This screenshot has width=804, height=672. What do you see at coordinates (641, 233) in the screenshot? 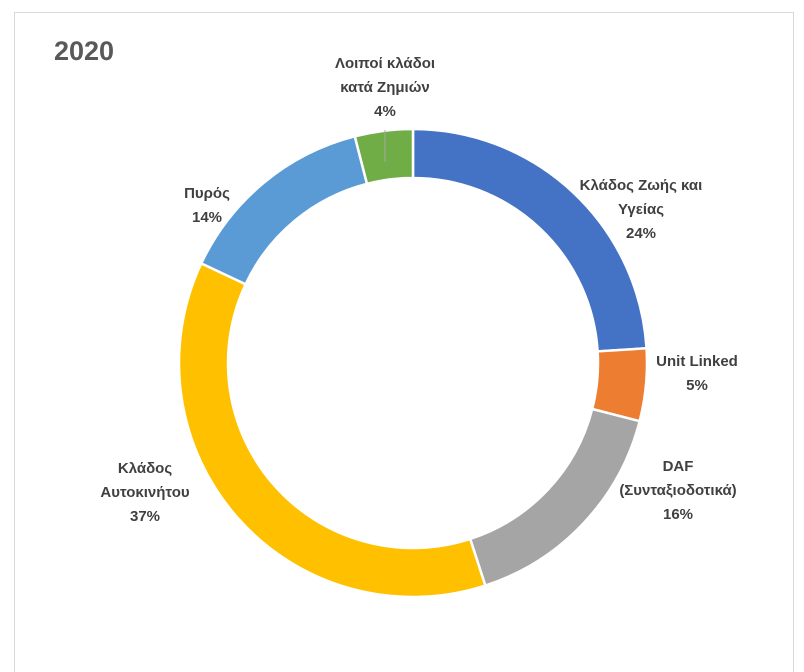
I see `slice-value-label-0: 24%` at bounding box center [641, 233].